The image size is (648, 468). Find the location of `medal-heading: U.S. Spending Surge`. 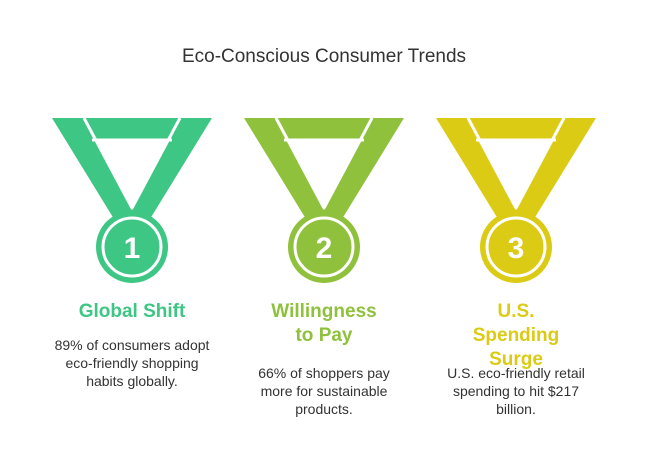

medal-heading: U.S. Spending Surge is located at coordinates (516, 335).